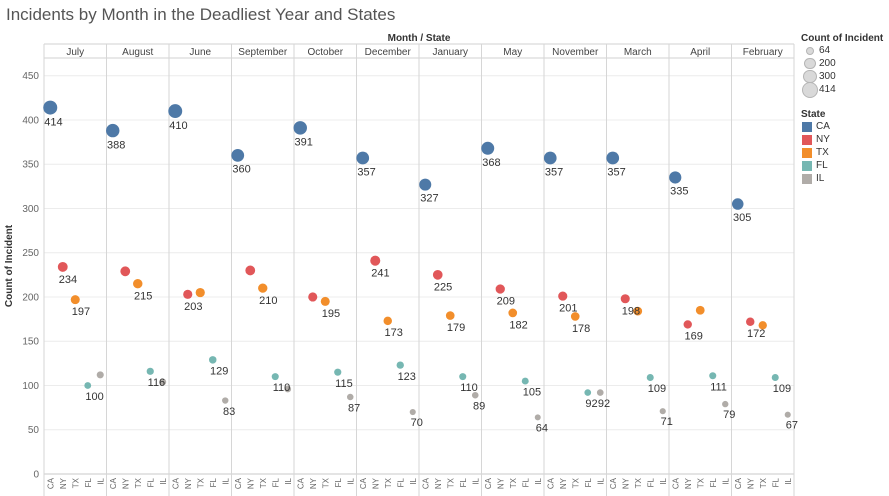  I want to click on data-label: 64, so click(542, 428).